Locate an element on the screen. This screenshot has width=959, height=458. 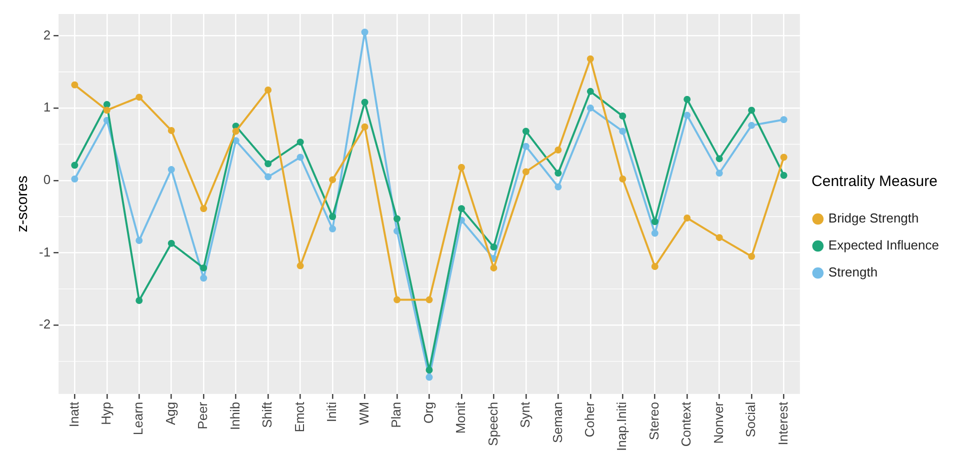
y-tick-label: 1 is located at coordinates (47, 107).